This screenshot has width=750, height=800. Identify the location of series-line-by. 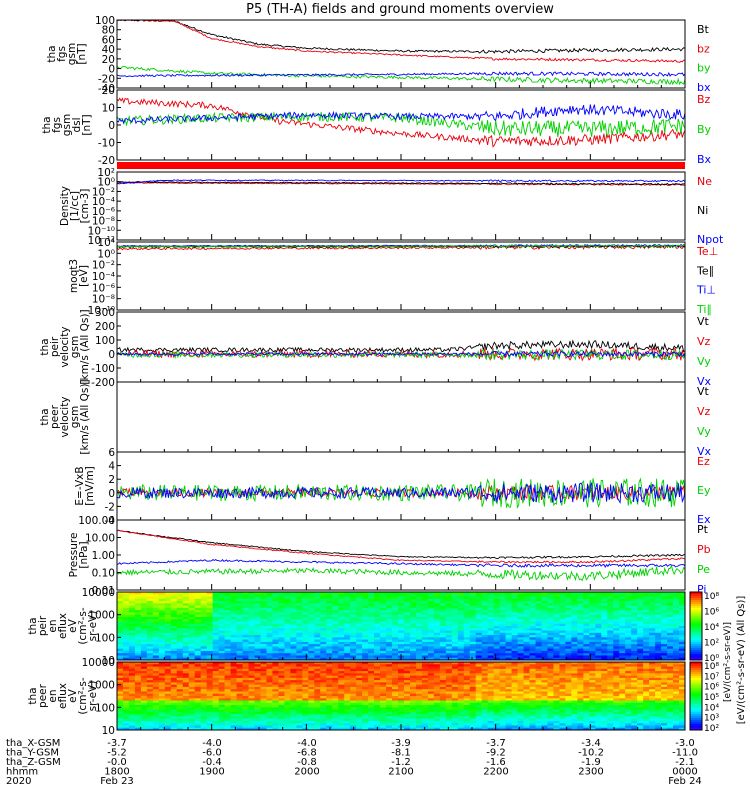
(401, 75).